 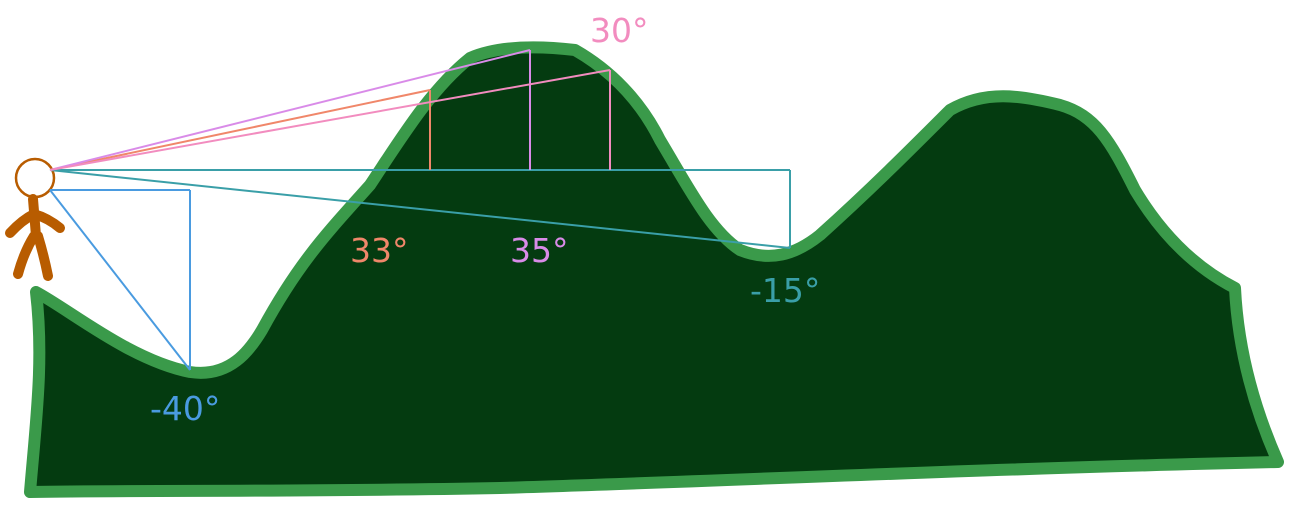 What do you see at coordinates (35, 237) in the screenshot?
I see `person-body` at bounding box center [35, 237].